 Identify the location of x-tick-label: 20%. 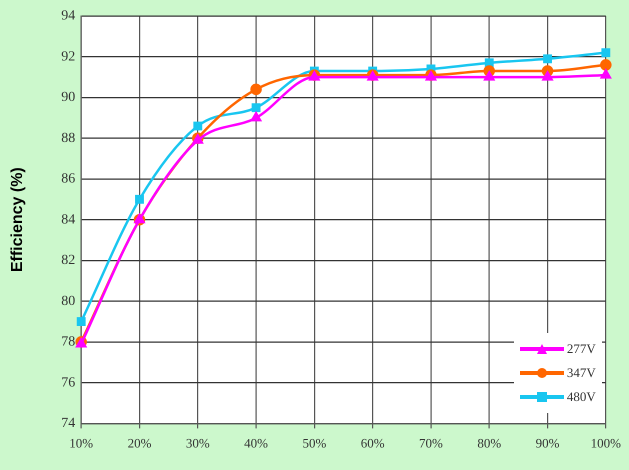
(140, 443).